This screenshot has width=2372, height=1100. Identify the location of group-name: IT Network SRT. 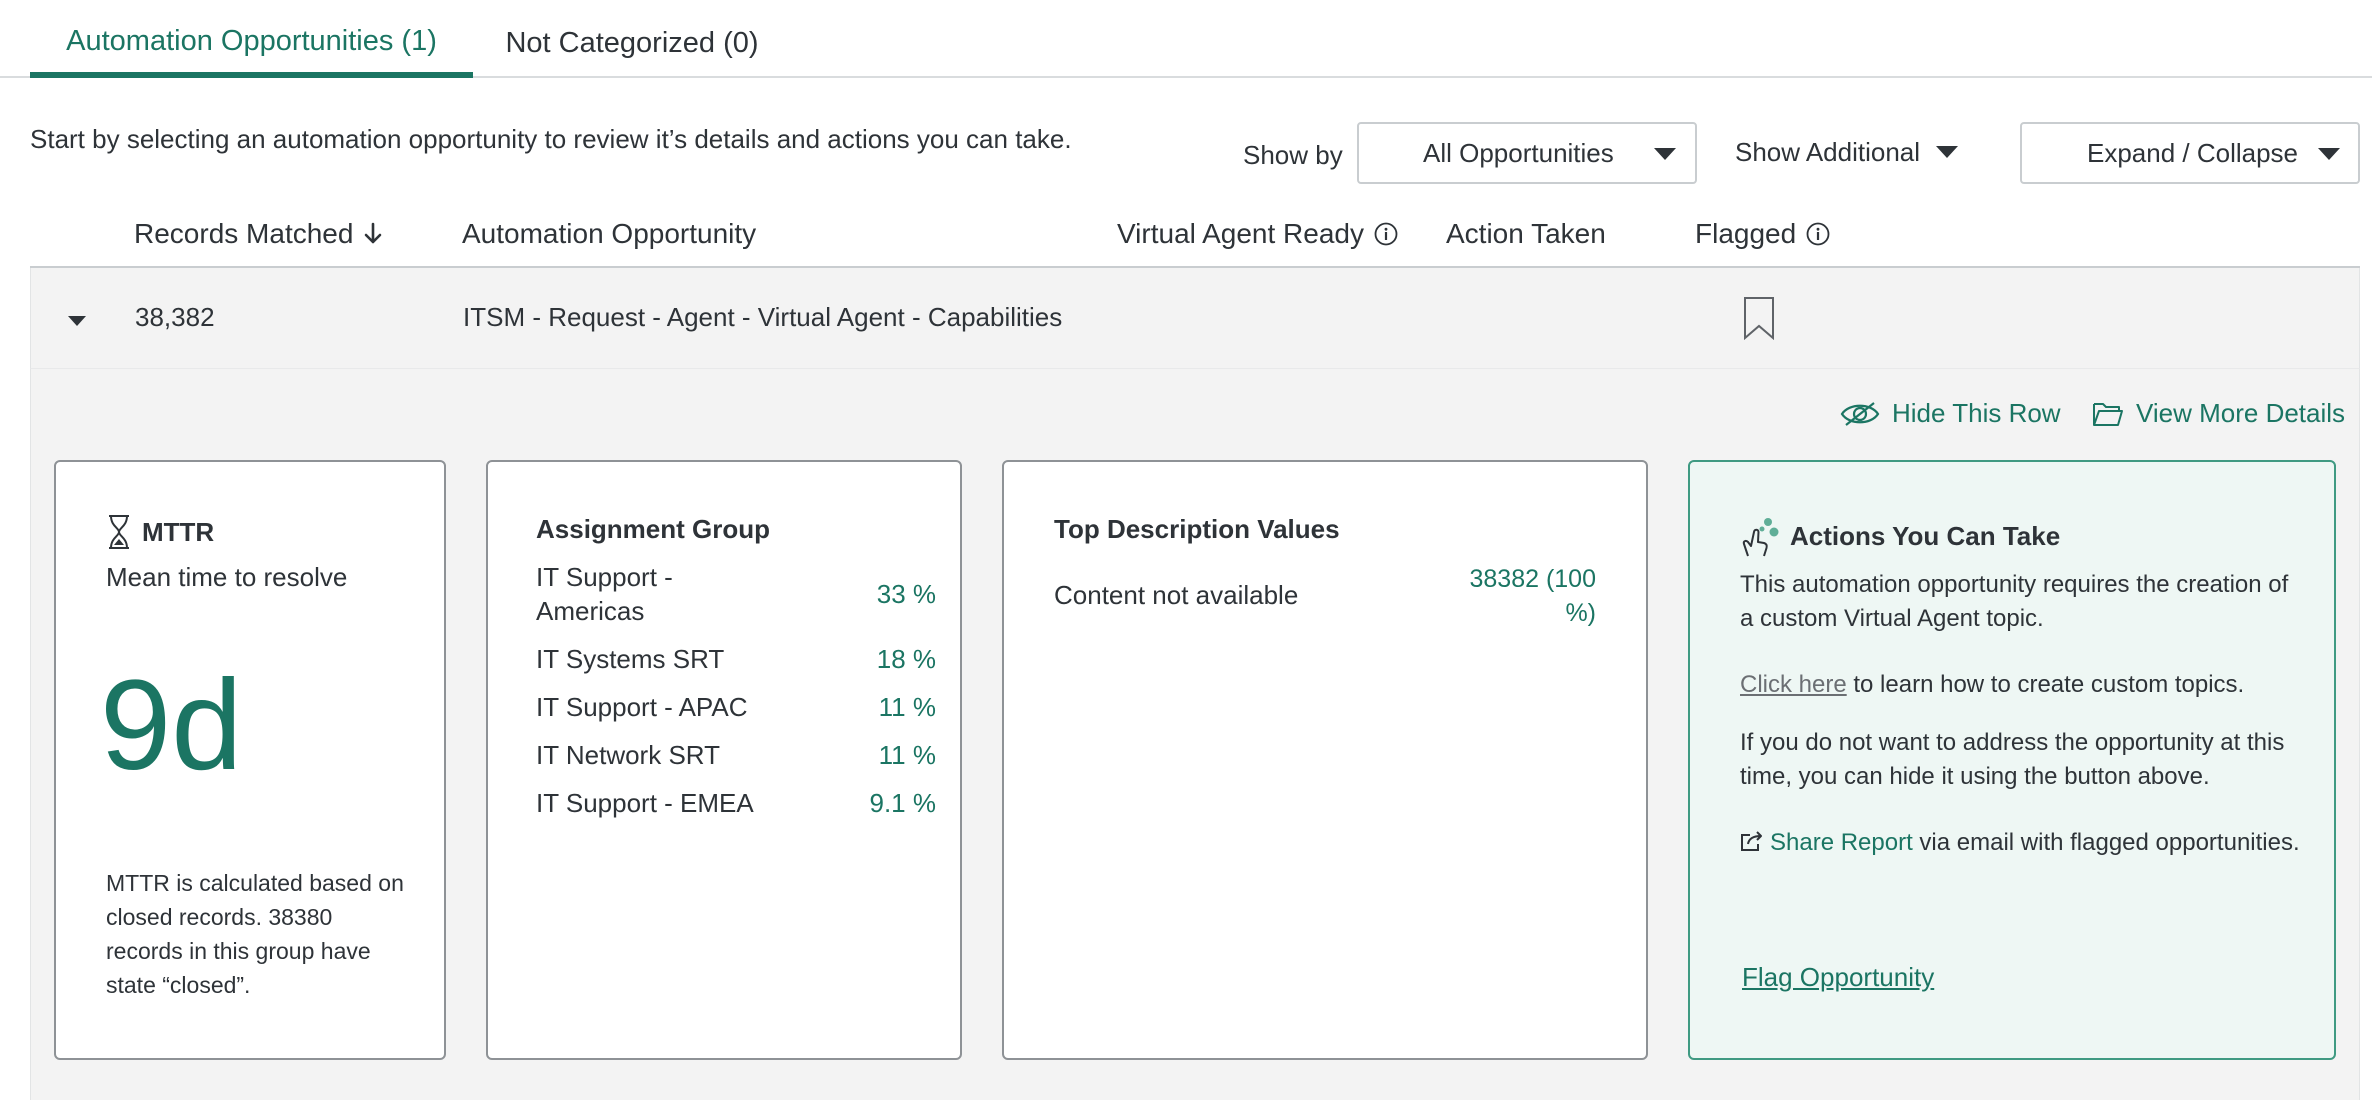
(628, 755).